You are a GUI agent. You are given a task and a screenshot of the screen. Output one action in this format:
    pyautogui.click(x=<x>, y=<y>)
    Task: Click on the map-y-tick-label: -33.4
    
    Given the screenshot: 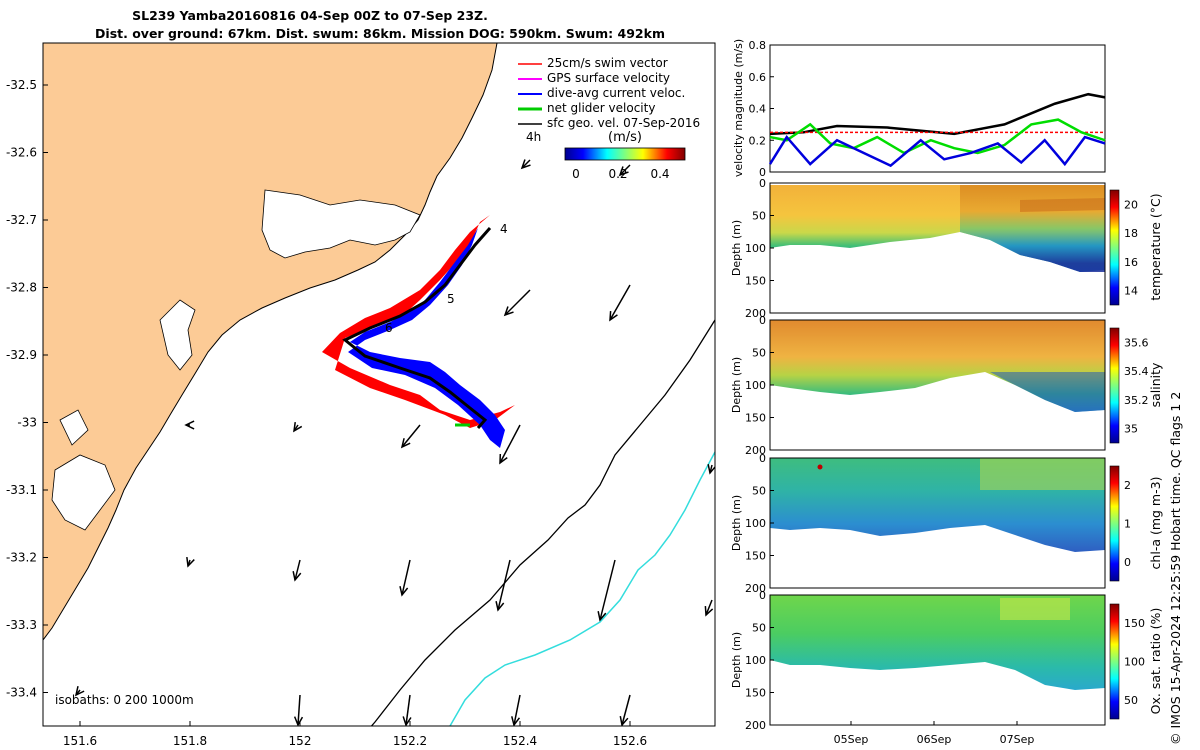 What is the action you would take?
    pyautogui.click(x=21, y=693)
    